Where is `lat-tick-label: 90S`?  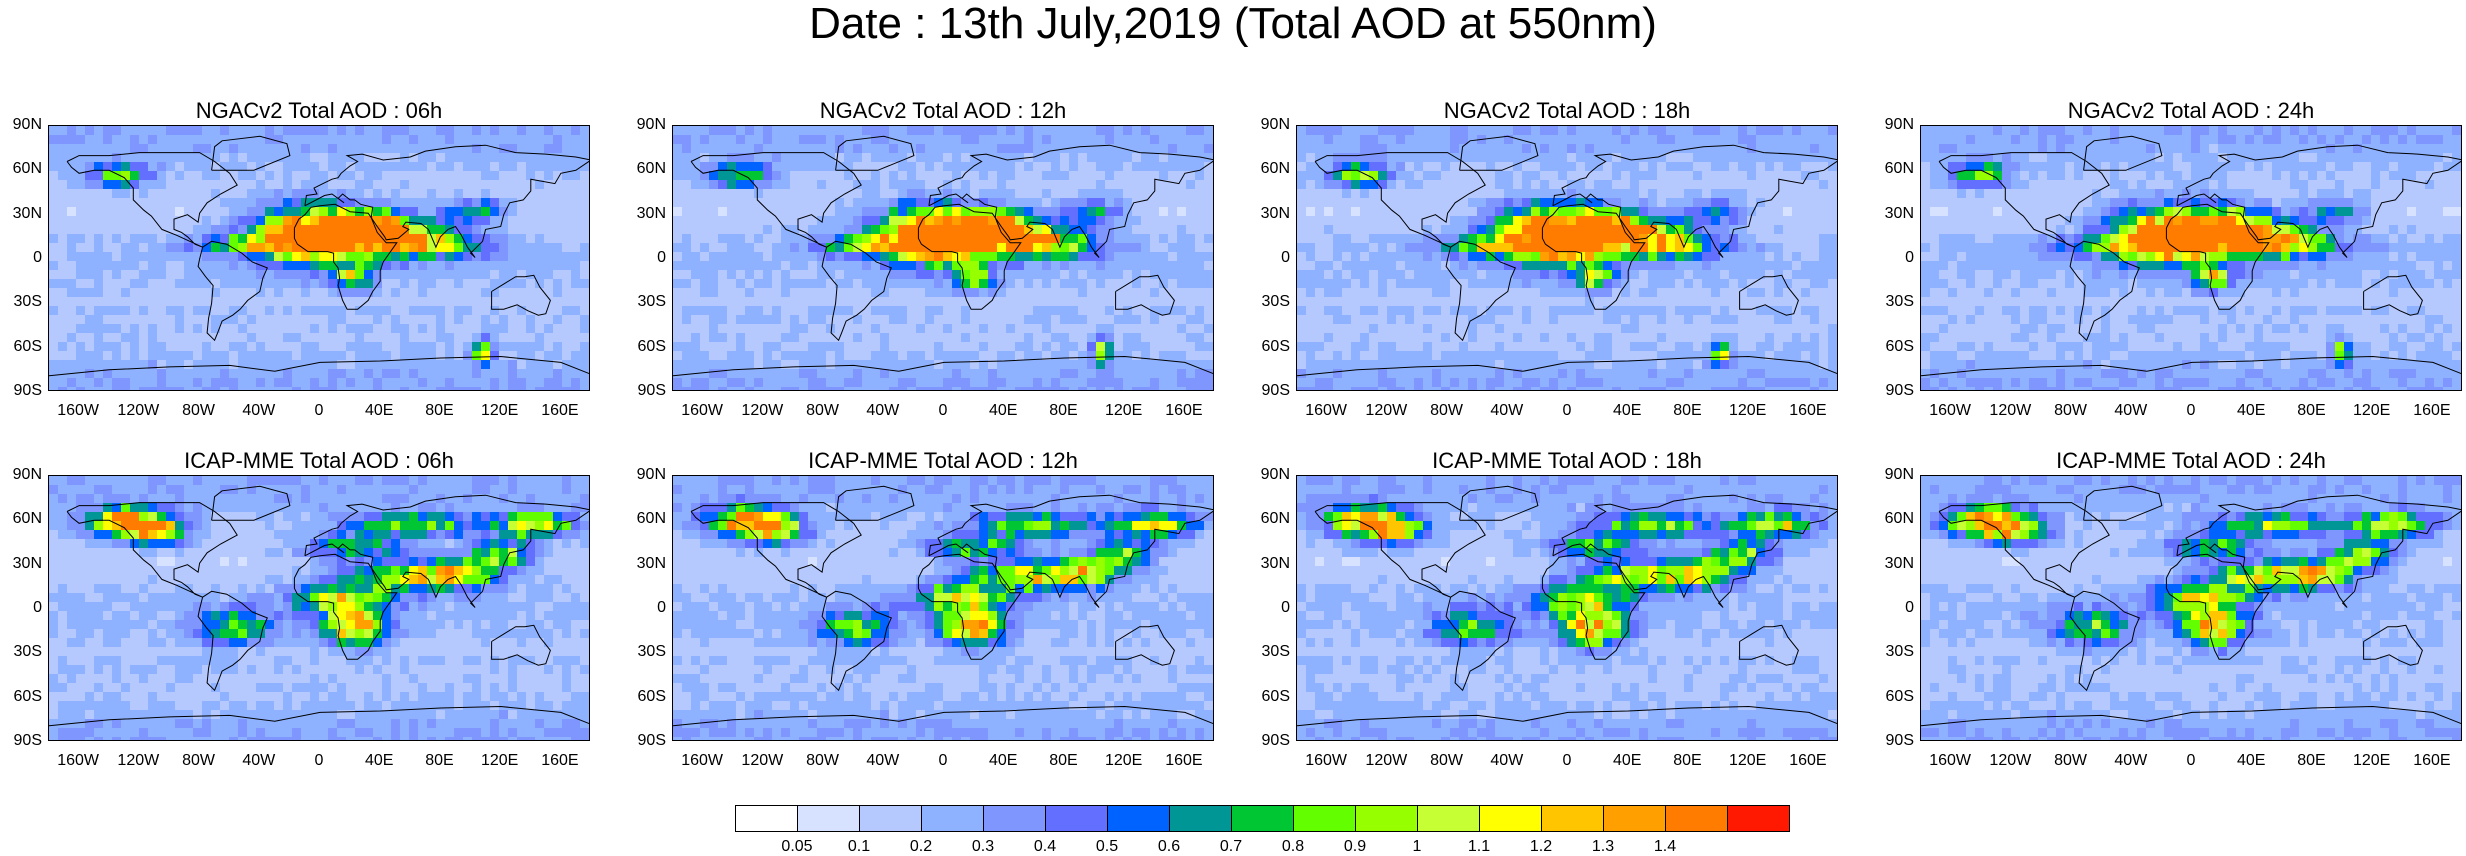
lat-tick-label: 90S is located at coordinates (22, 391).